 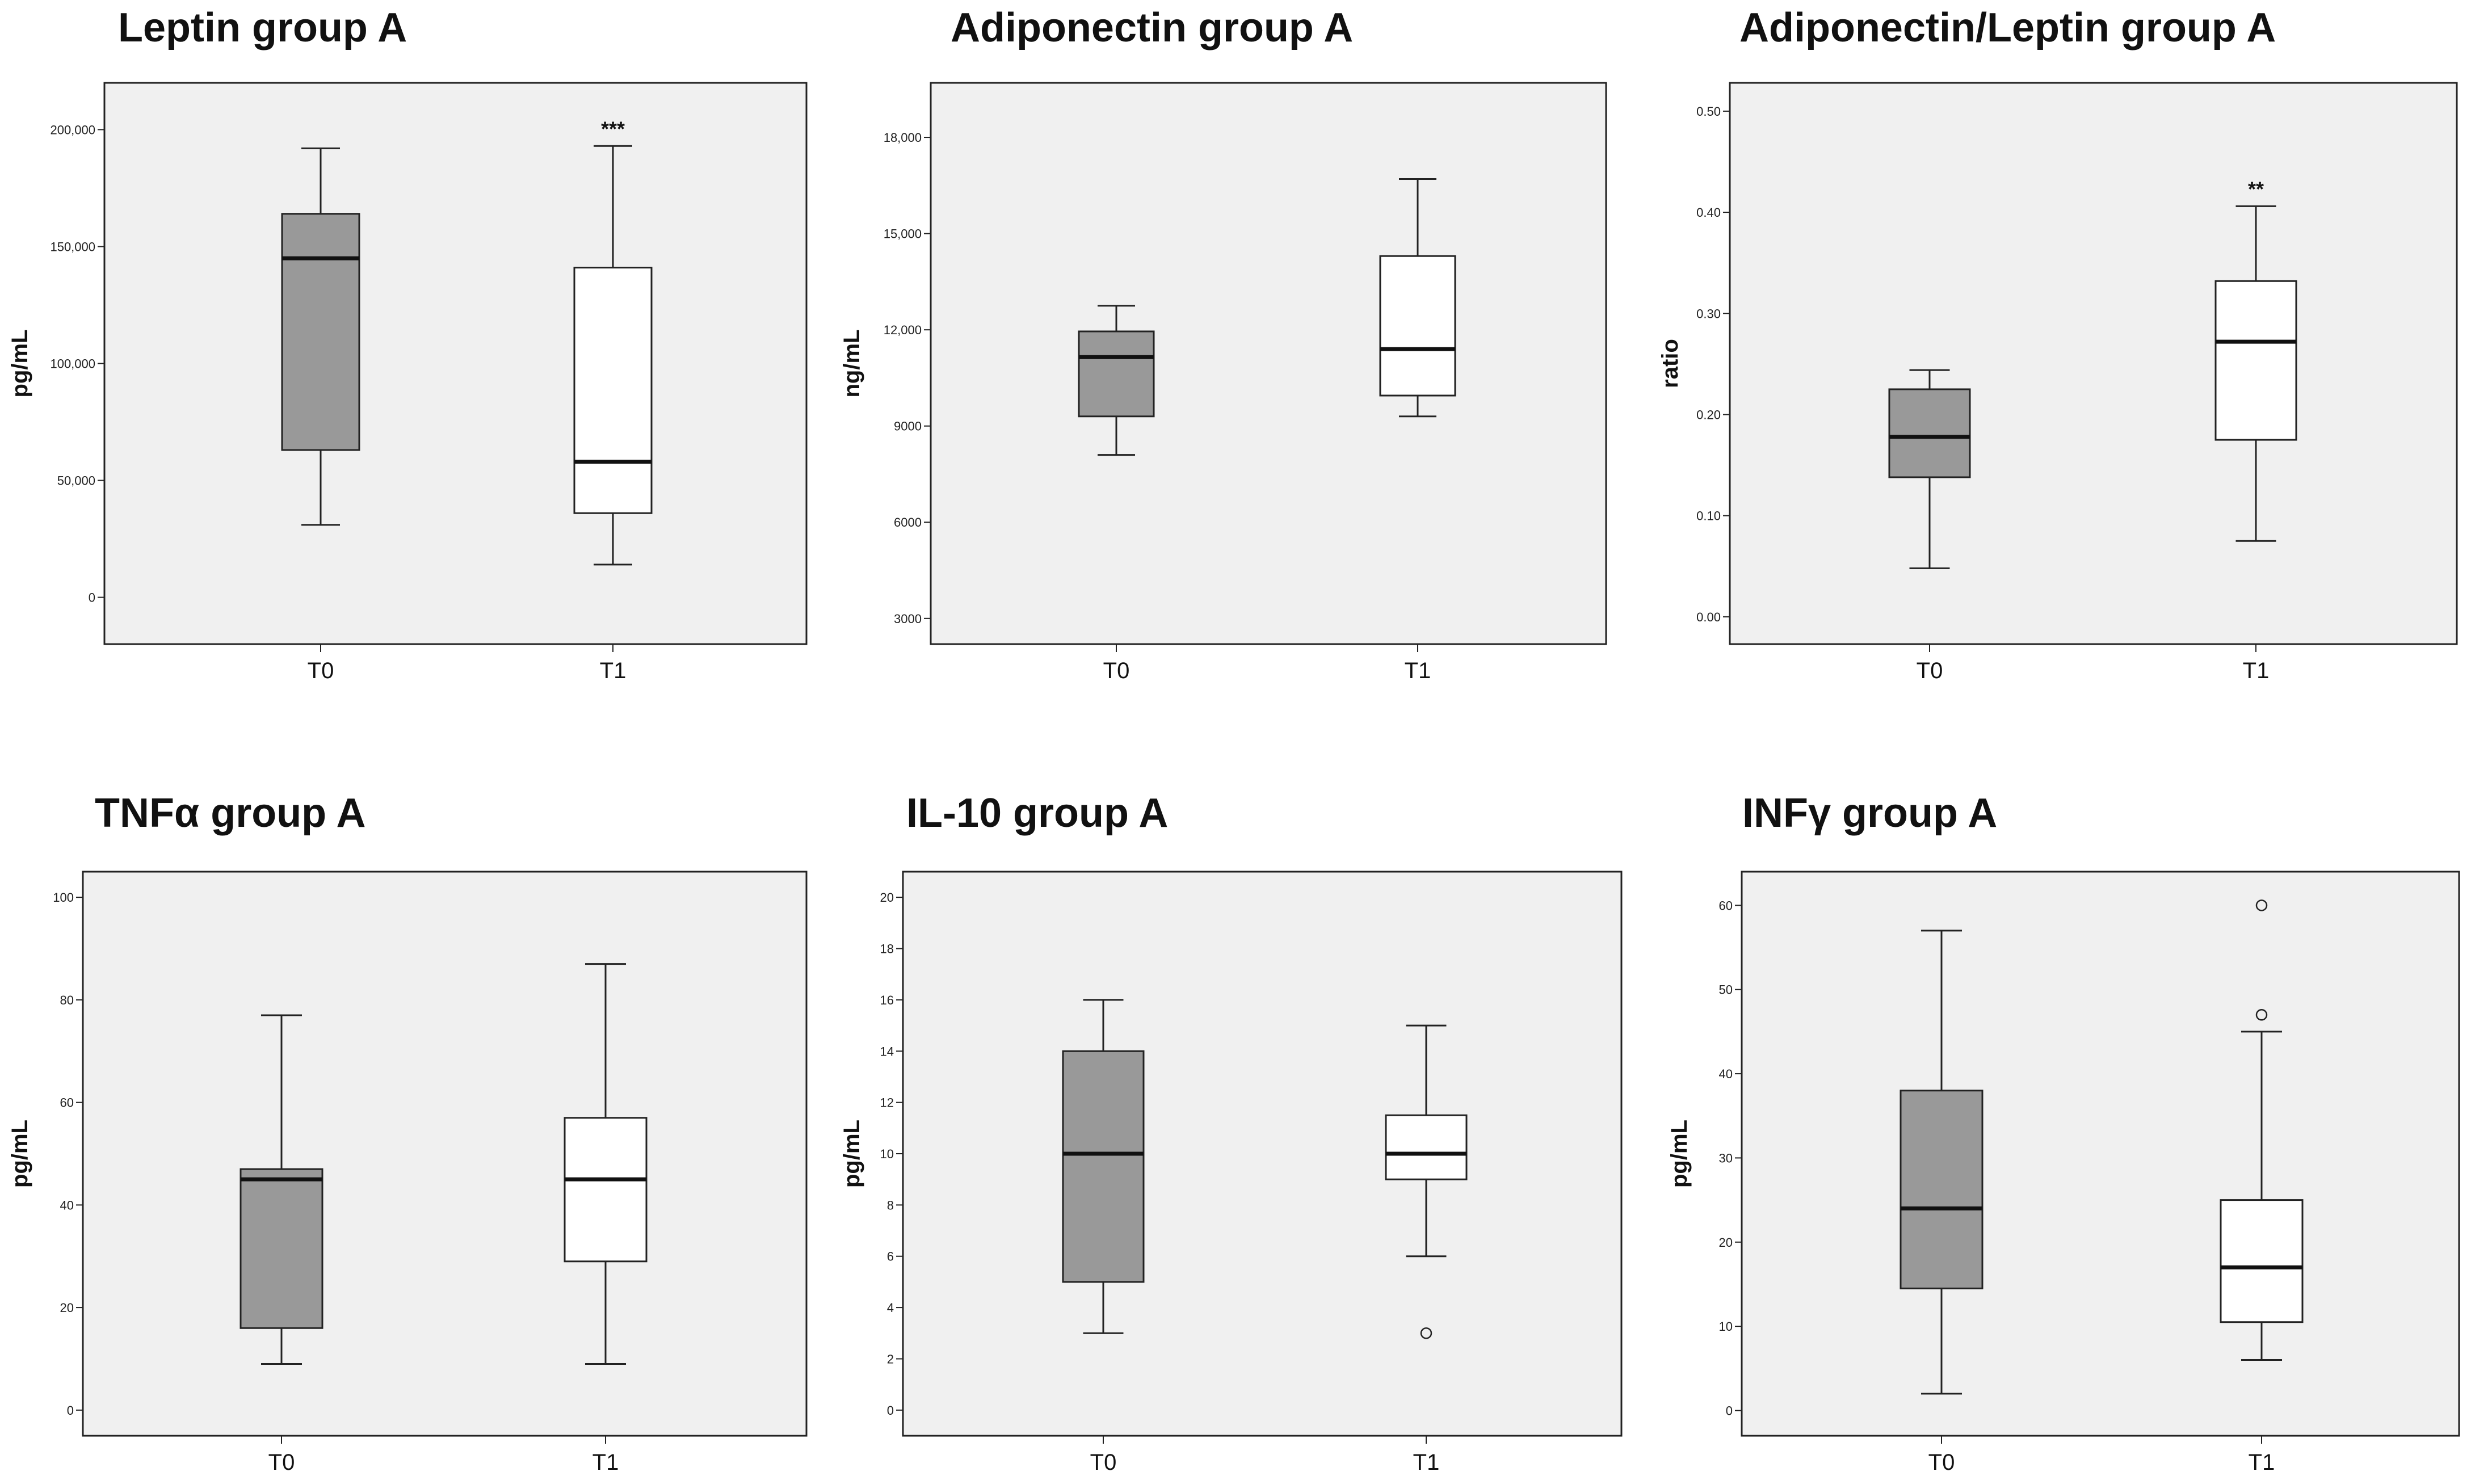 What do you see at coordinates (76, 481) in the screenshot?
I see `y-tick-label: 50,000` at bounding box center [76, 481].